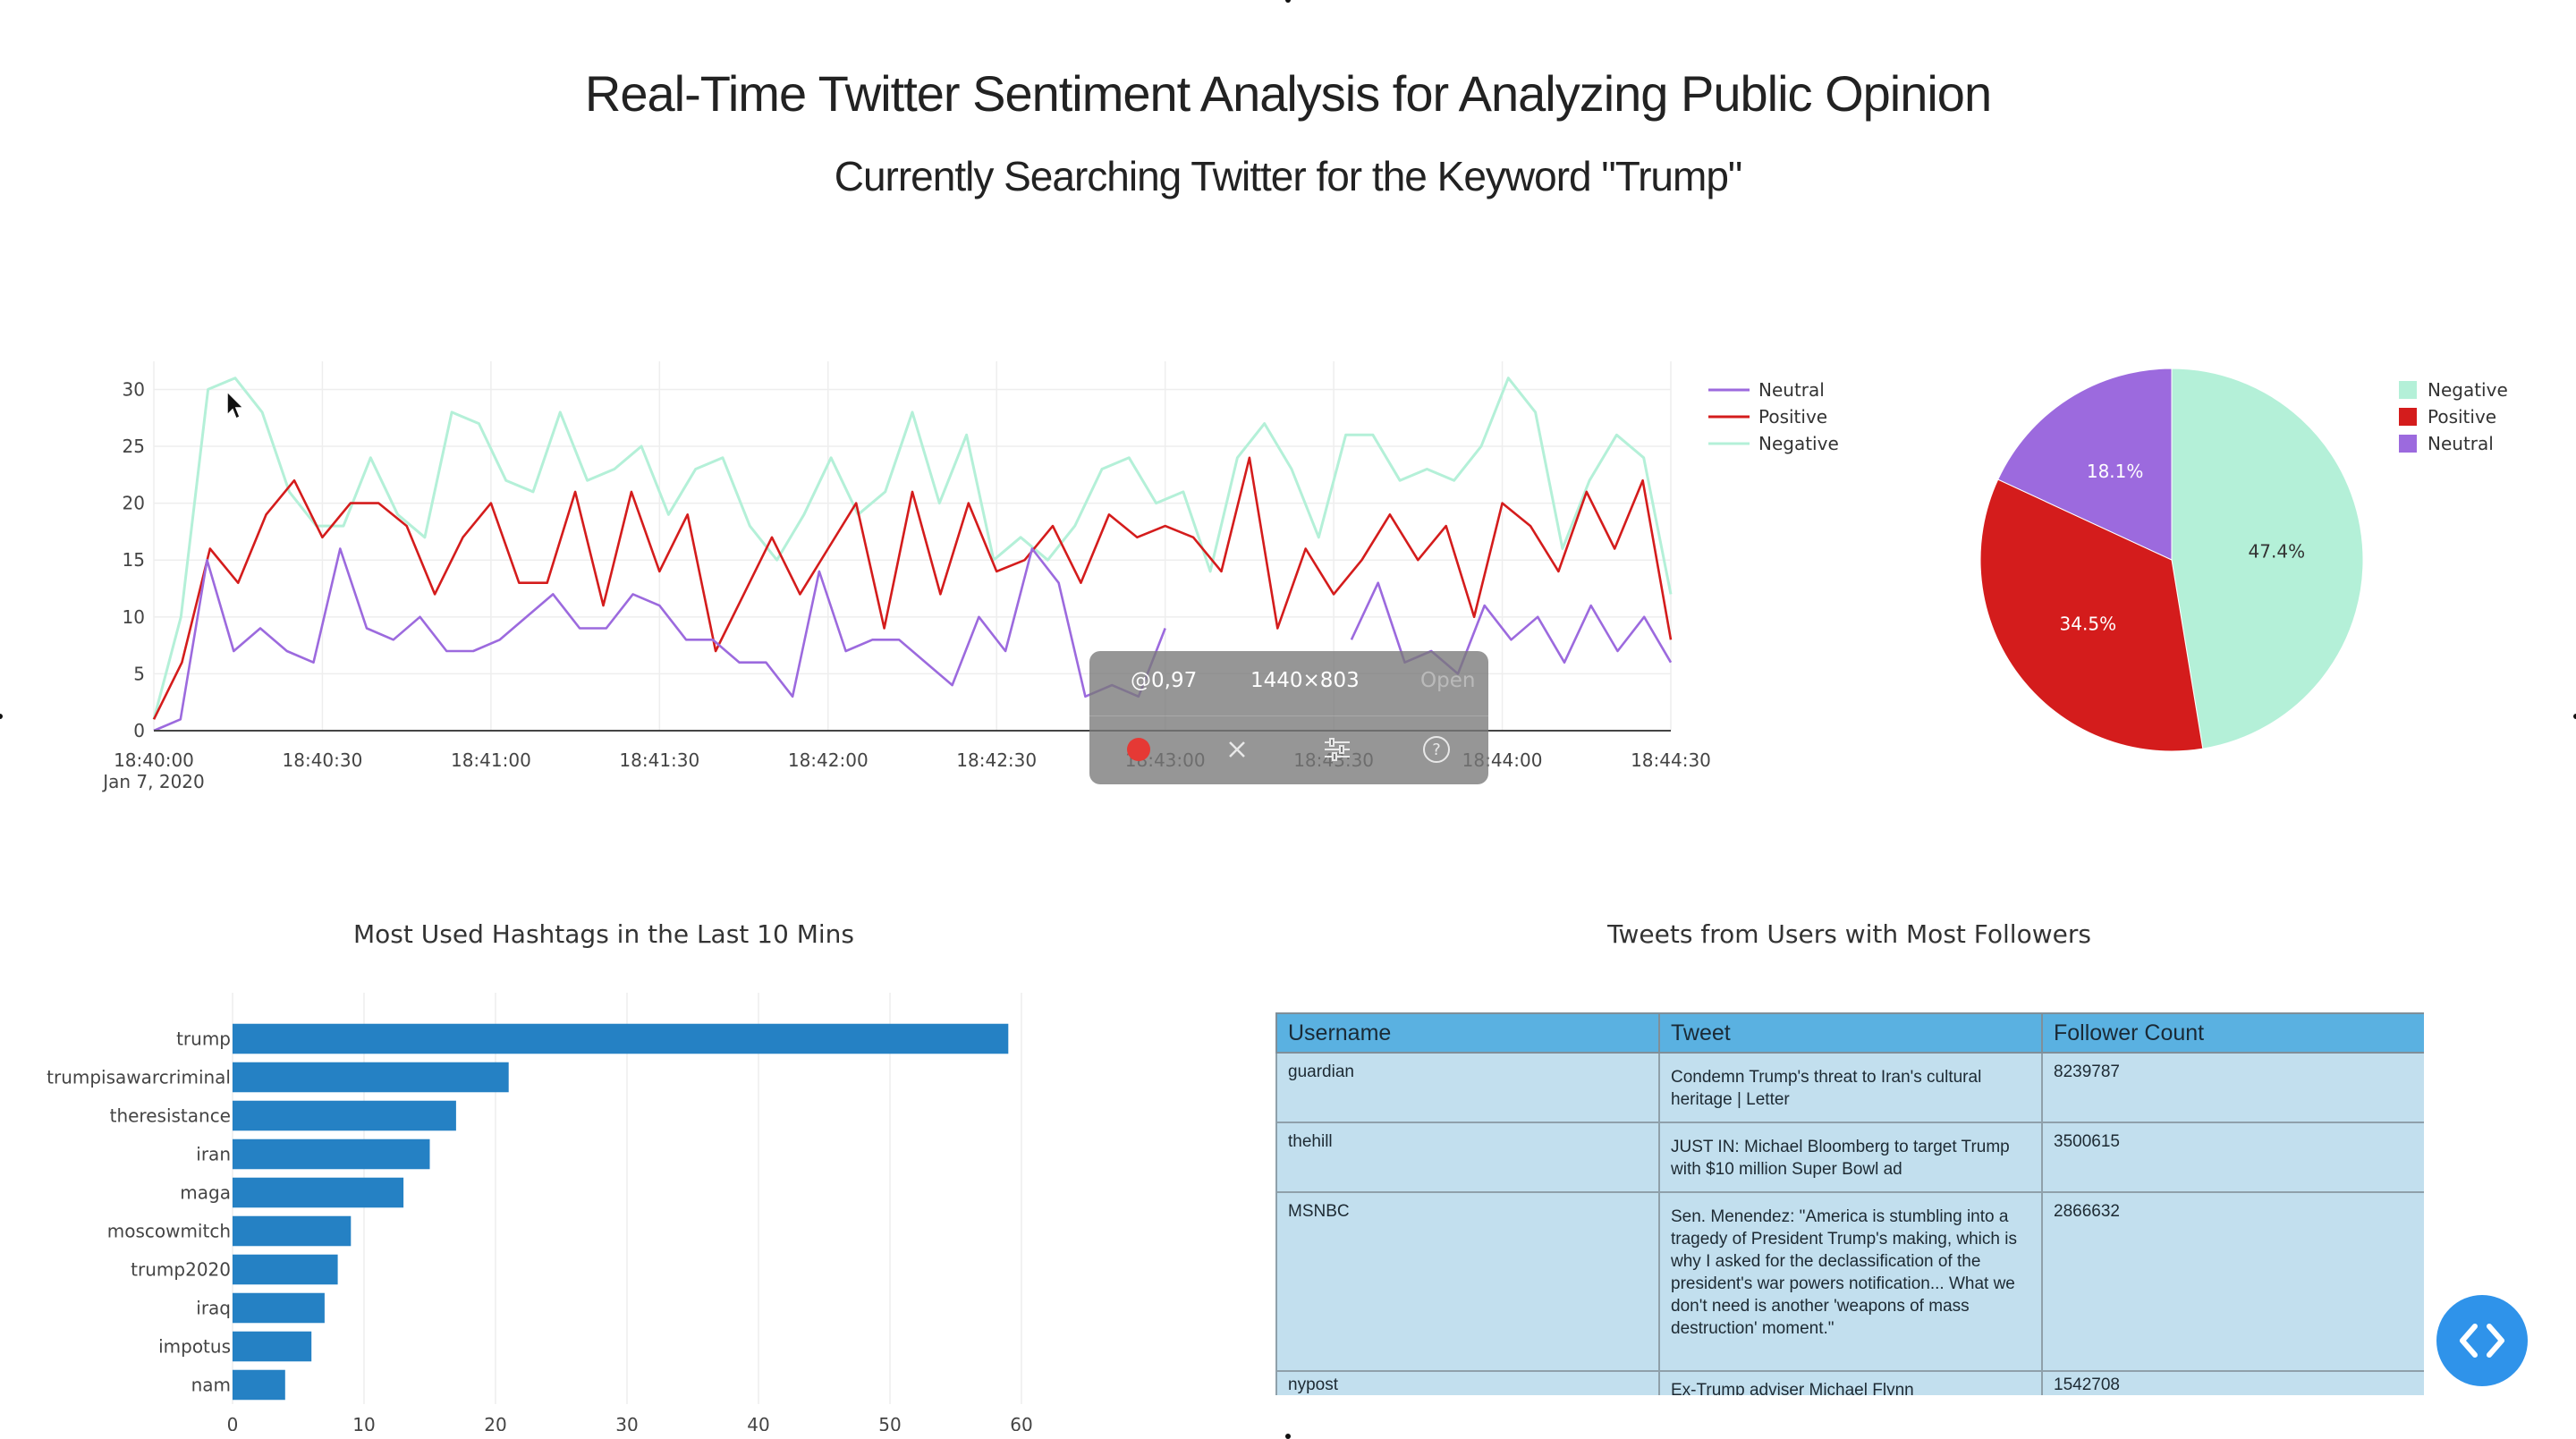  I want to click on bar-iran, so click(331, 1154).